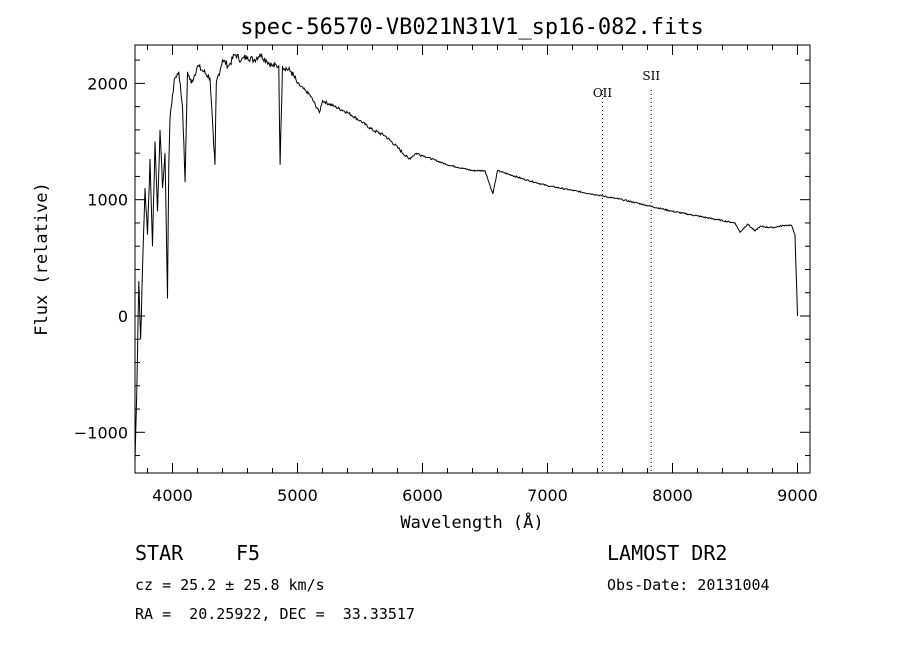 The height and width of the screenshot is (650, 900). I want to click on spectral-subclass: F5, so click(248, 553).